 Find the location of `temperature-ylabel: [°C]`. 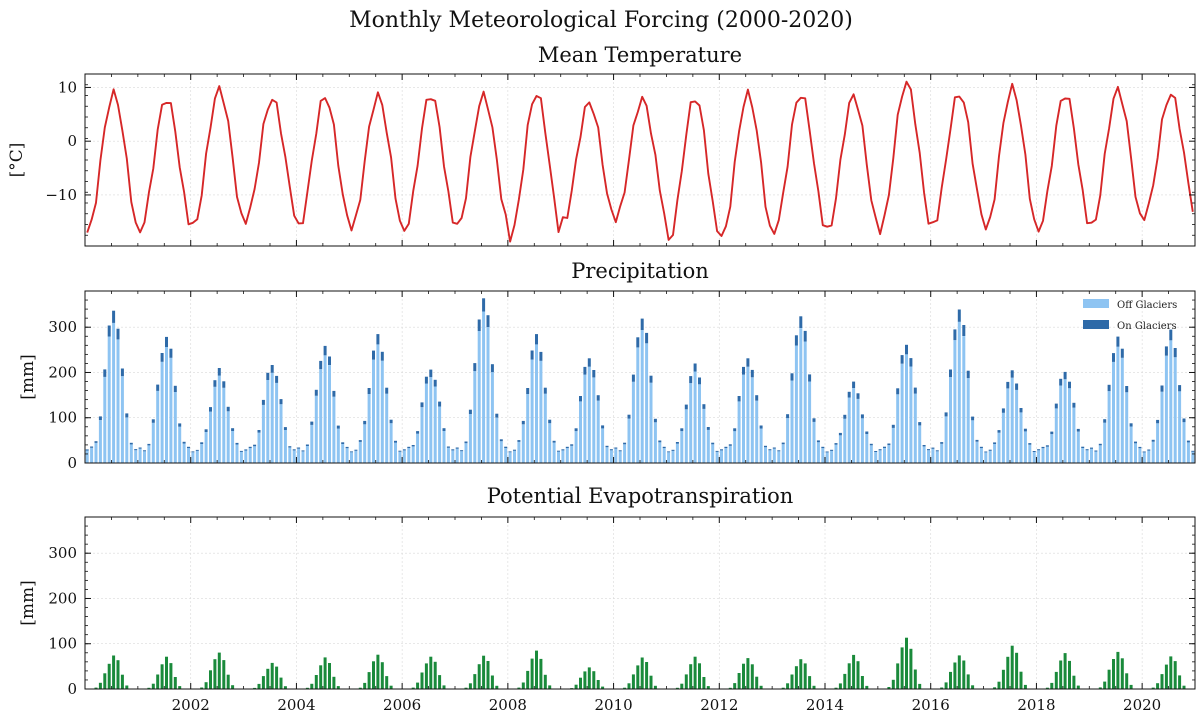

temperature-ylabel: [°C] is located at coordinates (17, 160).